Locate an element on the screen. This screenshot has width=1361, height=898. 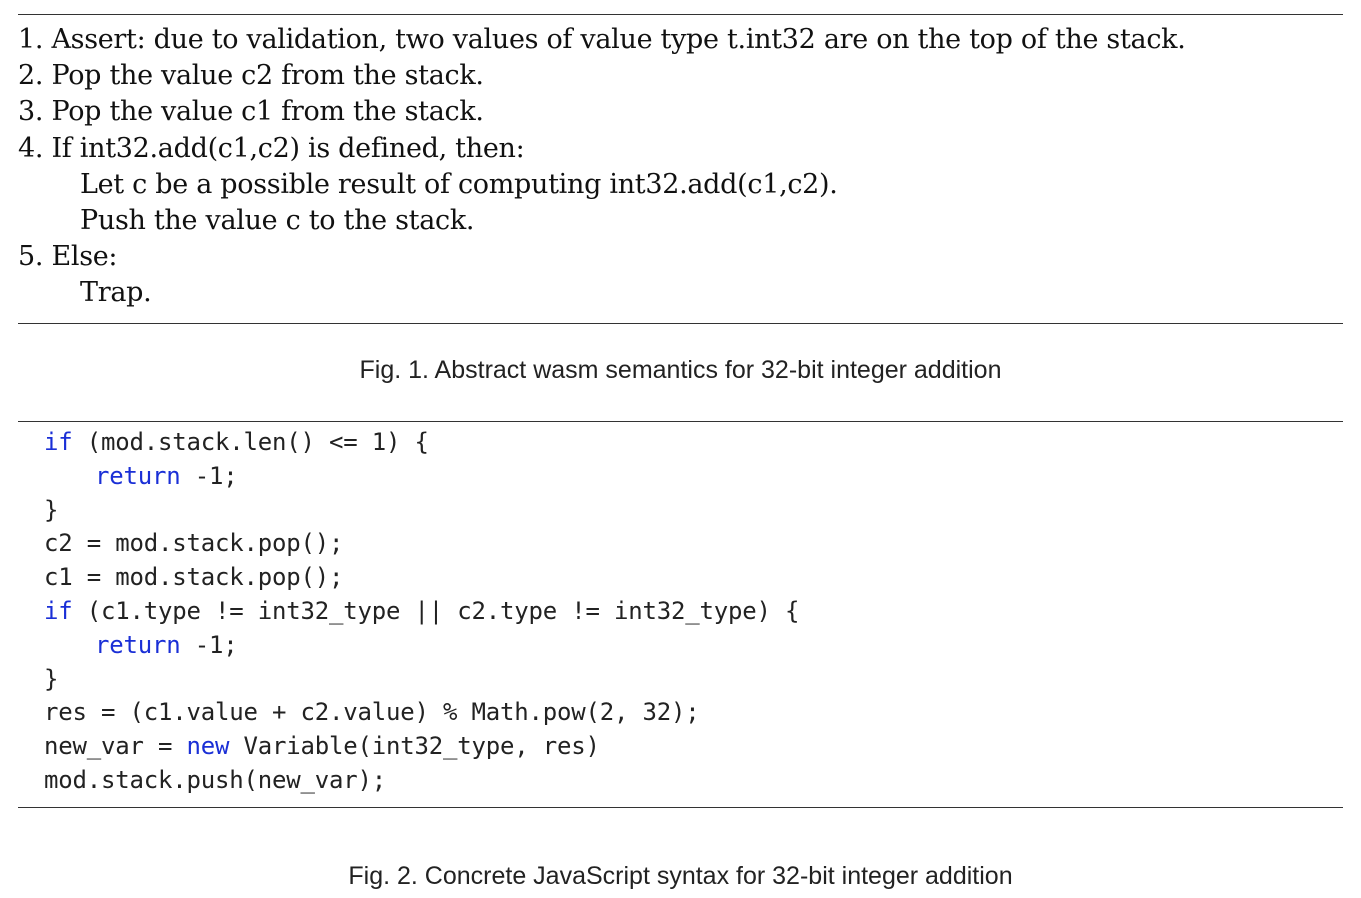
algorithm-step-4-sub-2: Push the value c to the stack. is located at coordinates (277, 220).